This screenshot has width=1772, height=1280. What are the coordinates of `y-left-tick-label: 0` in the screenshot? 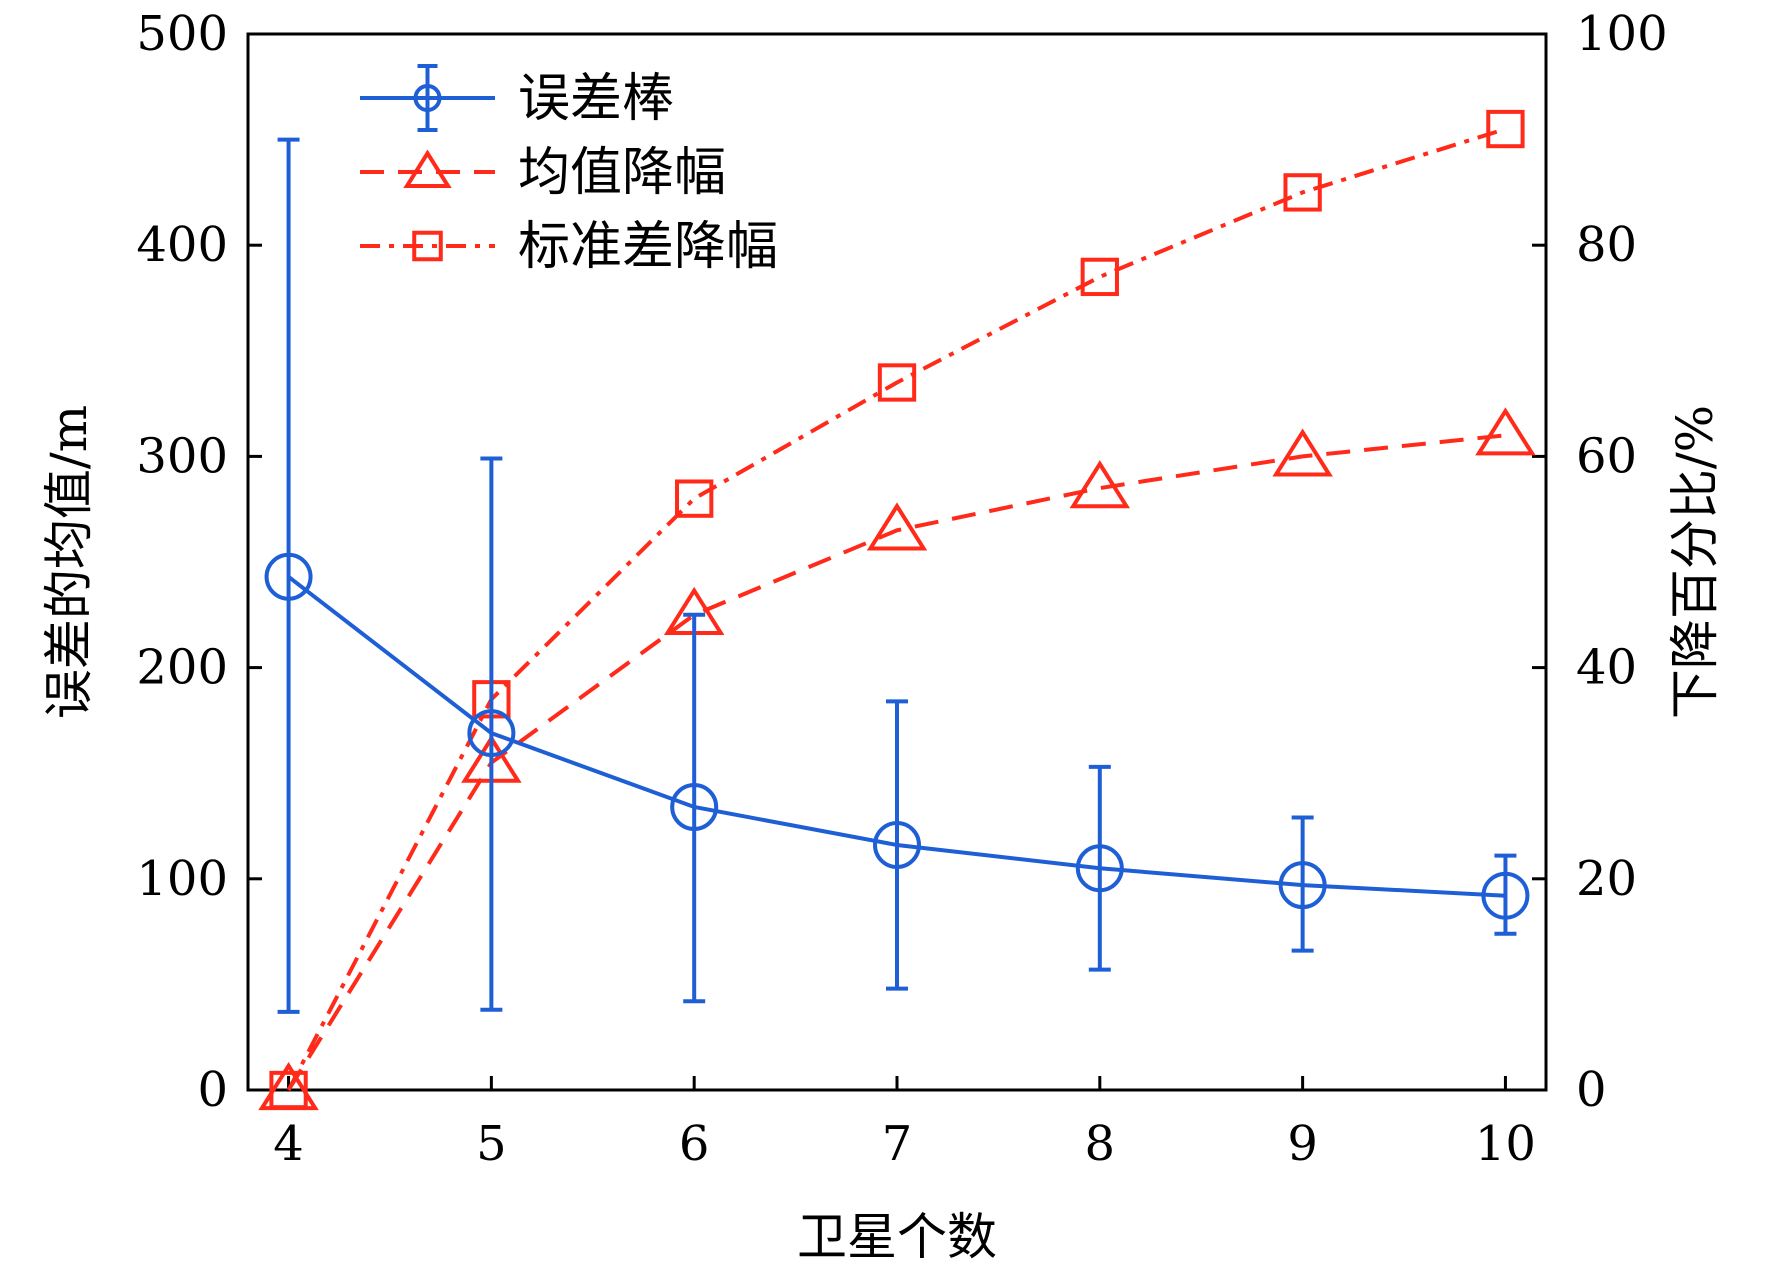 It's located at (212, 1090).